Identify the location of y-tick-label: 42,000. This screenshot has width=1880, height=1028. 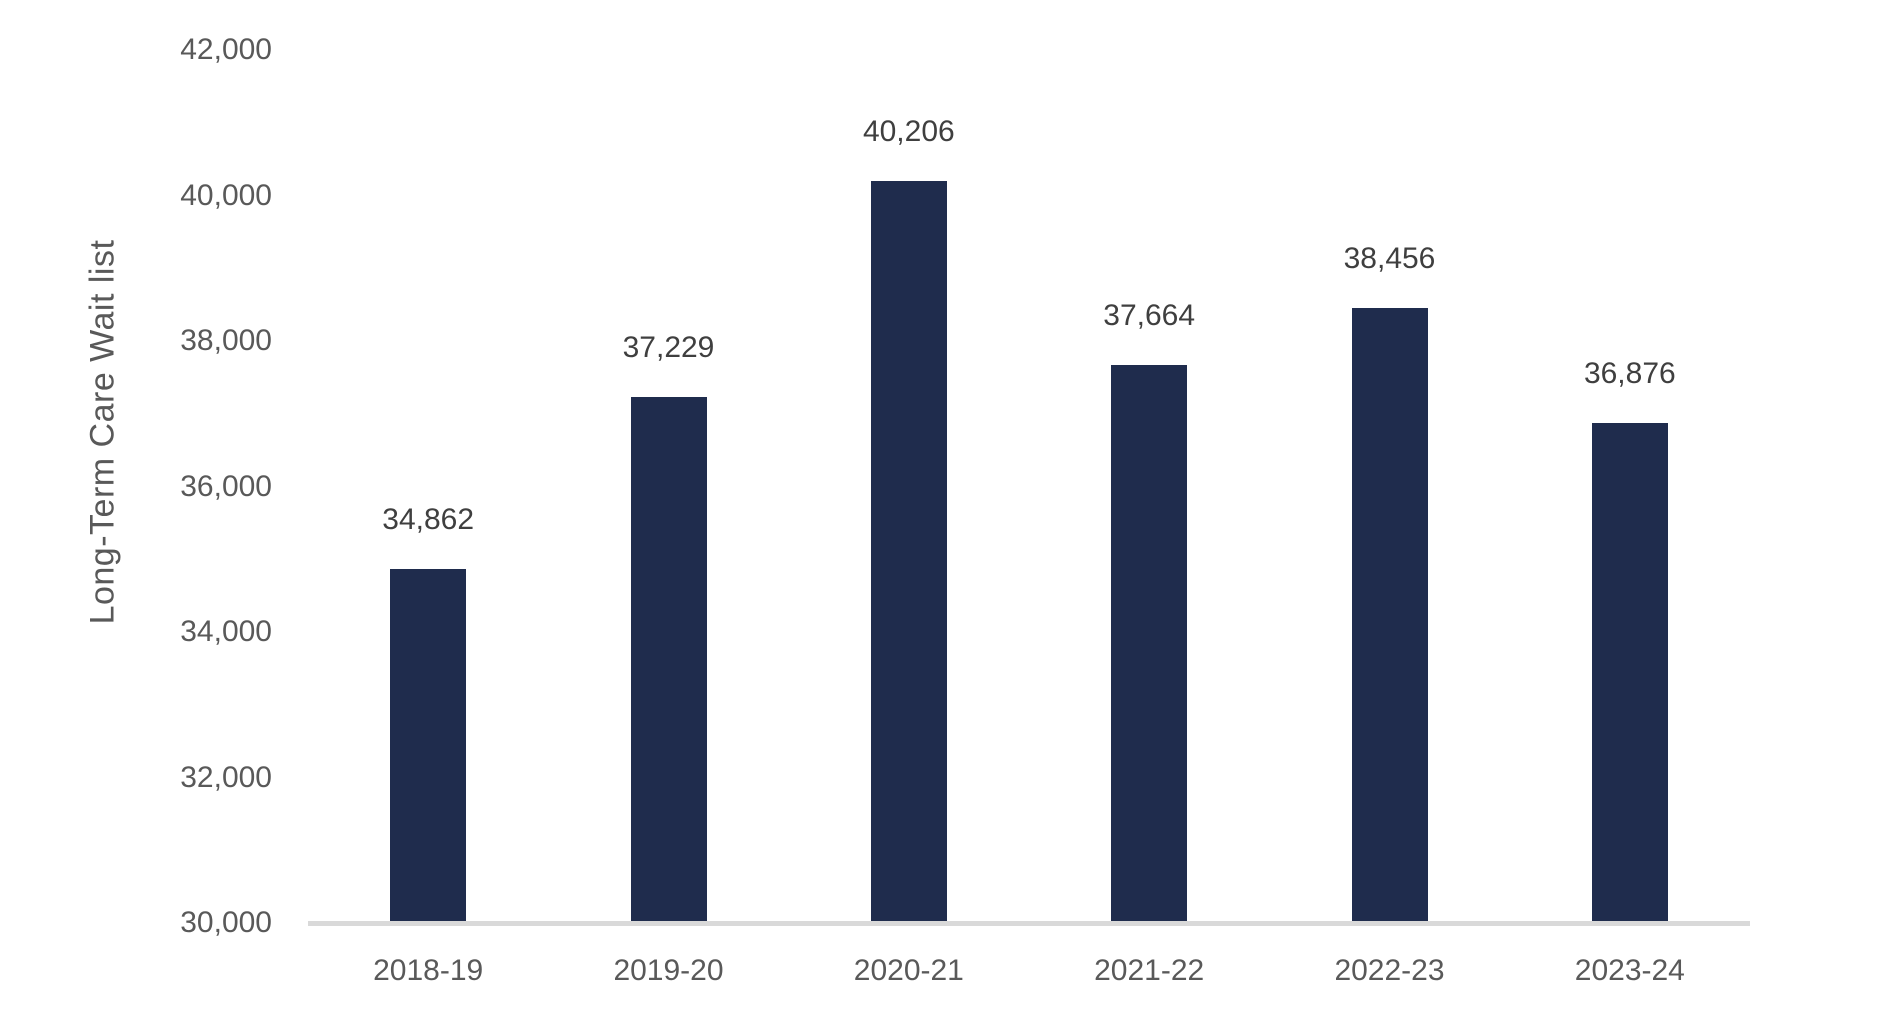
(226, 49).